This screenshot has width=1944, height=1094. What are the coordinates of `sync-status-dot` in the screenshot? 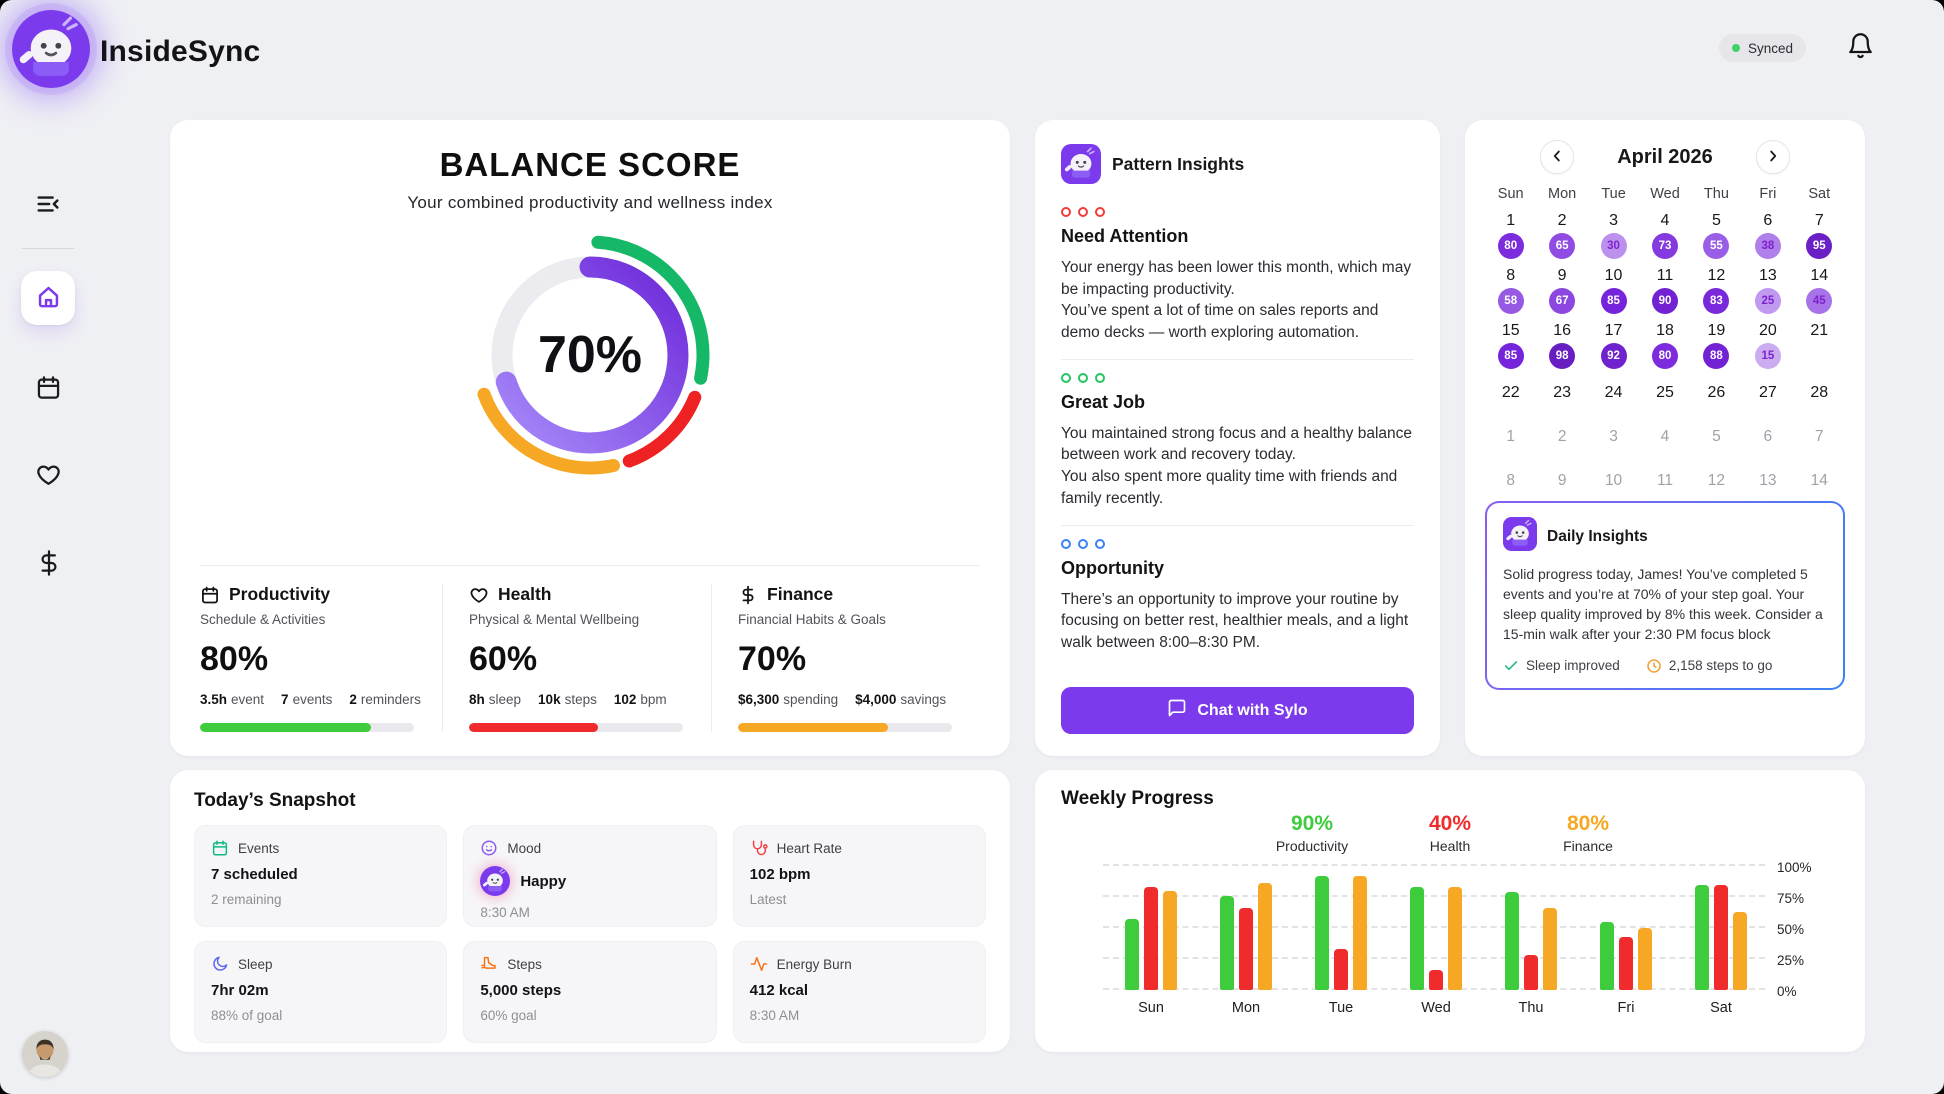 It's located at (1735, 48).